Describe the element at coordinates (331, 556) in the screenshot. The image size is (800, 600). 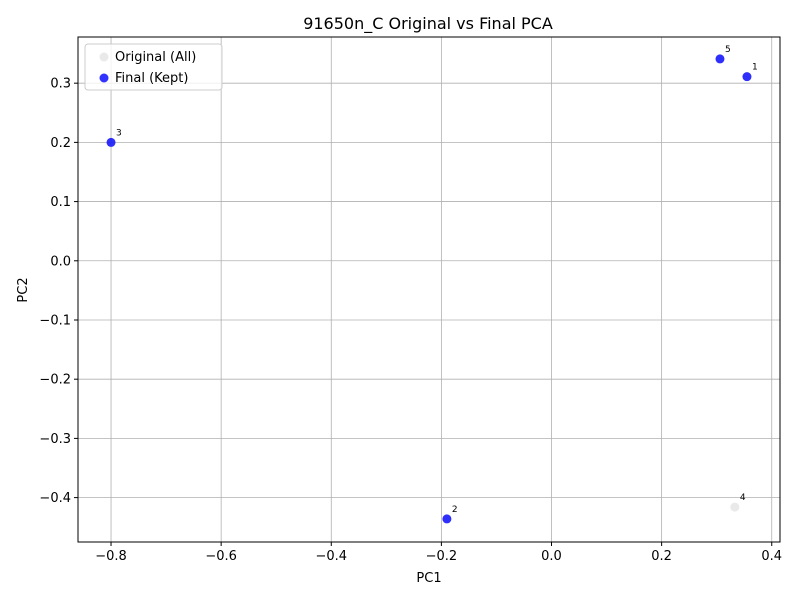
I see `x-tick-label: −0.4` at that location.